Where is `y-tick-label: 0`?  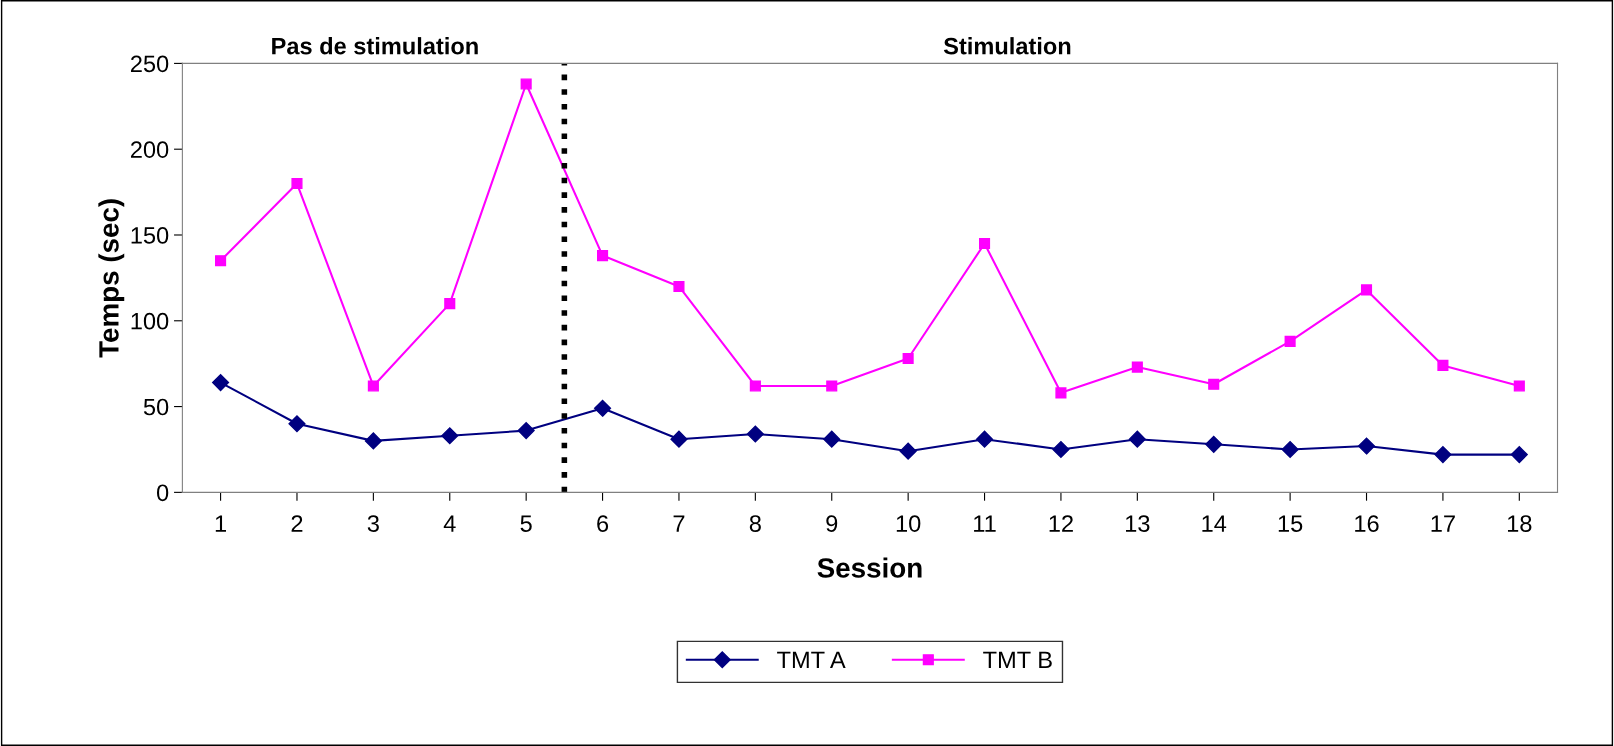 y-tick-label: 0 is located at coordinates (162, 493).